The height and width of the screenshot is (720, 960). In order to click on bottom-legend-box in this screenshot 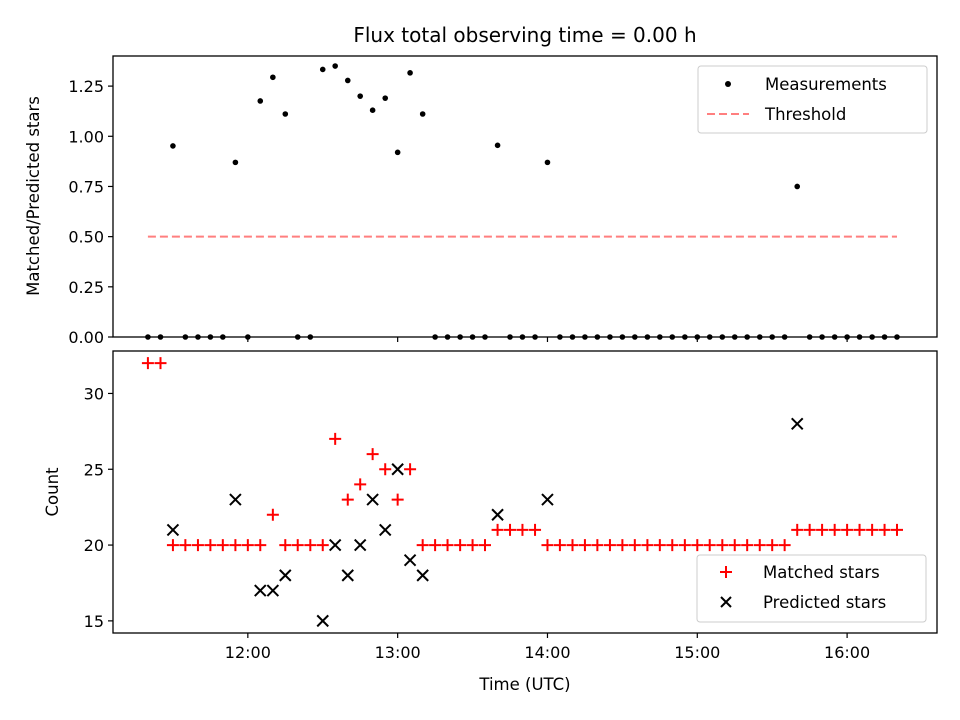, I will do `click(811, 588)`.